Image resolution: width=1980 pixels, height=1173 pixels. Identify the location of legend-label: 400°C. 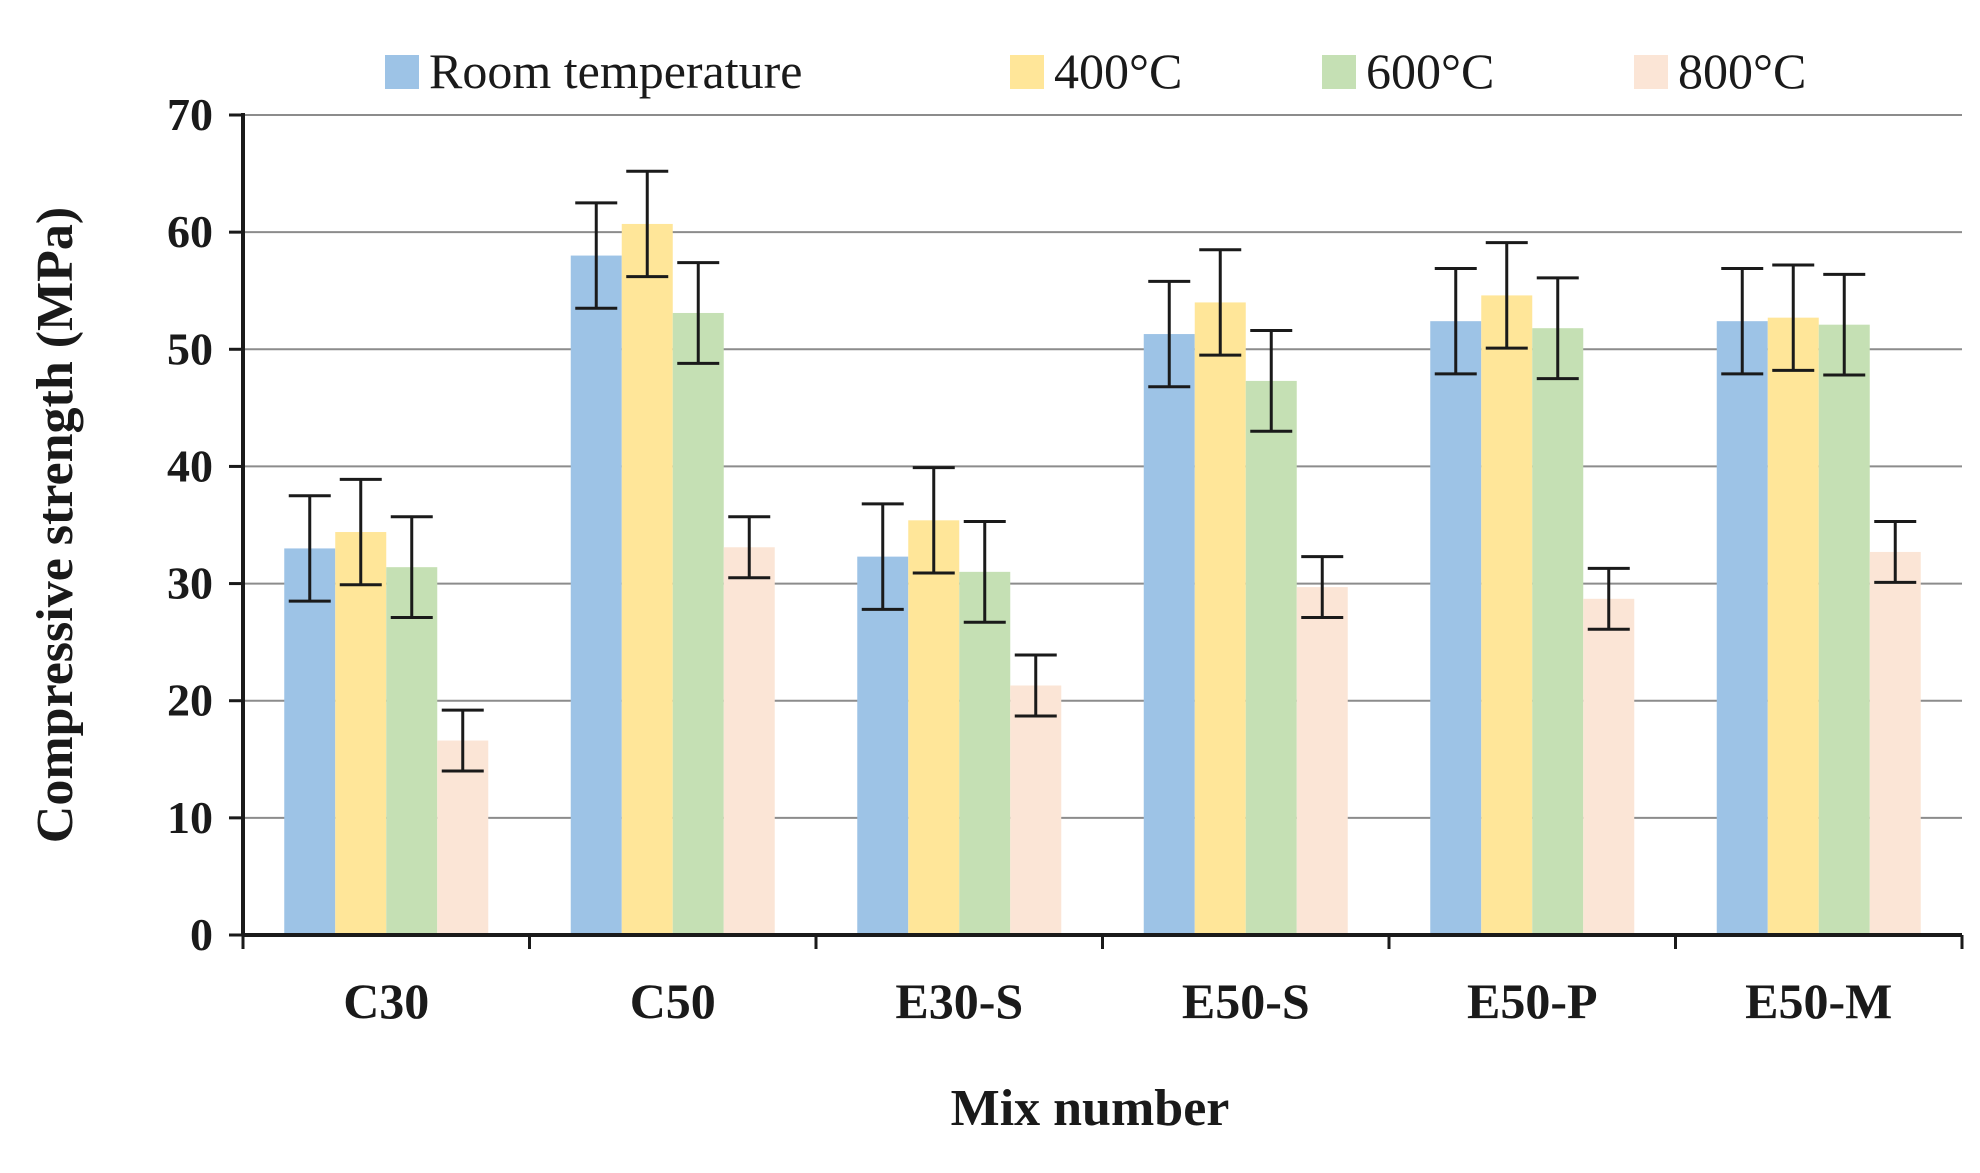
(1118, 71).